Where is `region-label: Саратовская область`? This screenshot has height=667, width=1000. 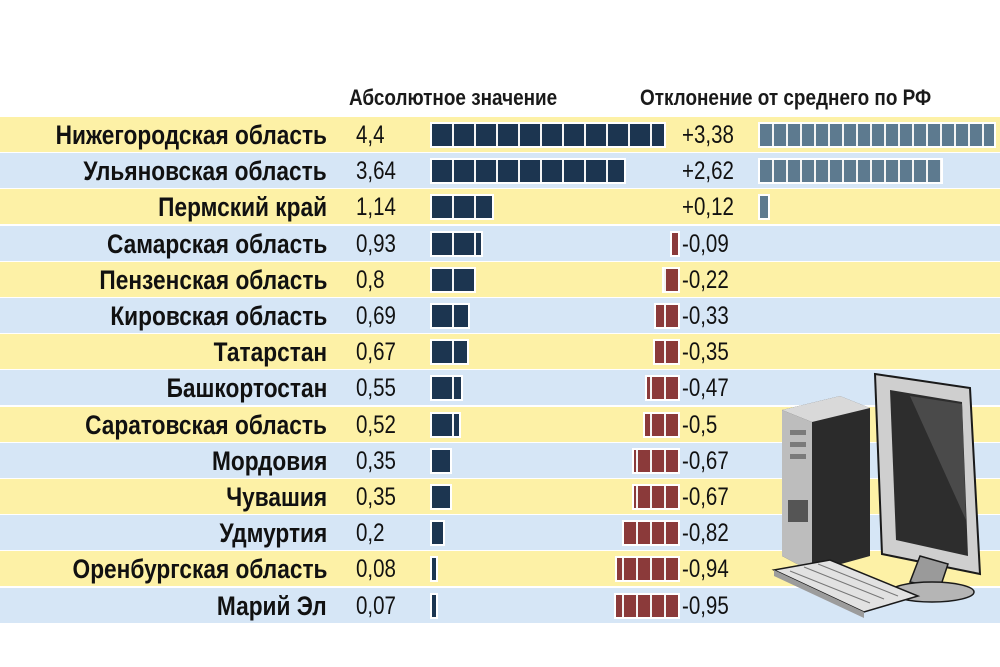
region-label: Саратовская область is located at coordinates (206, 424).